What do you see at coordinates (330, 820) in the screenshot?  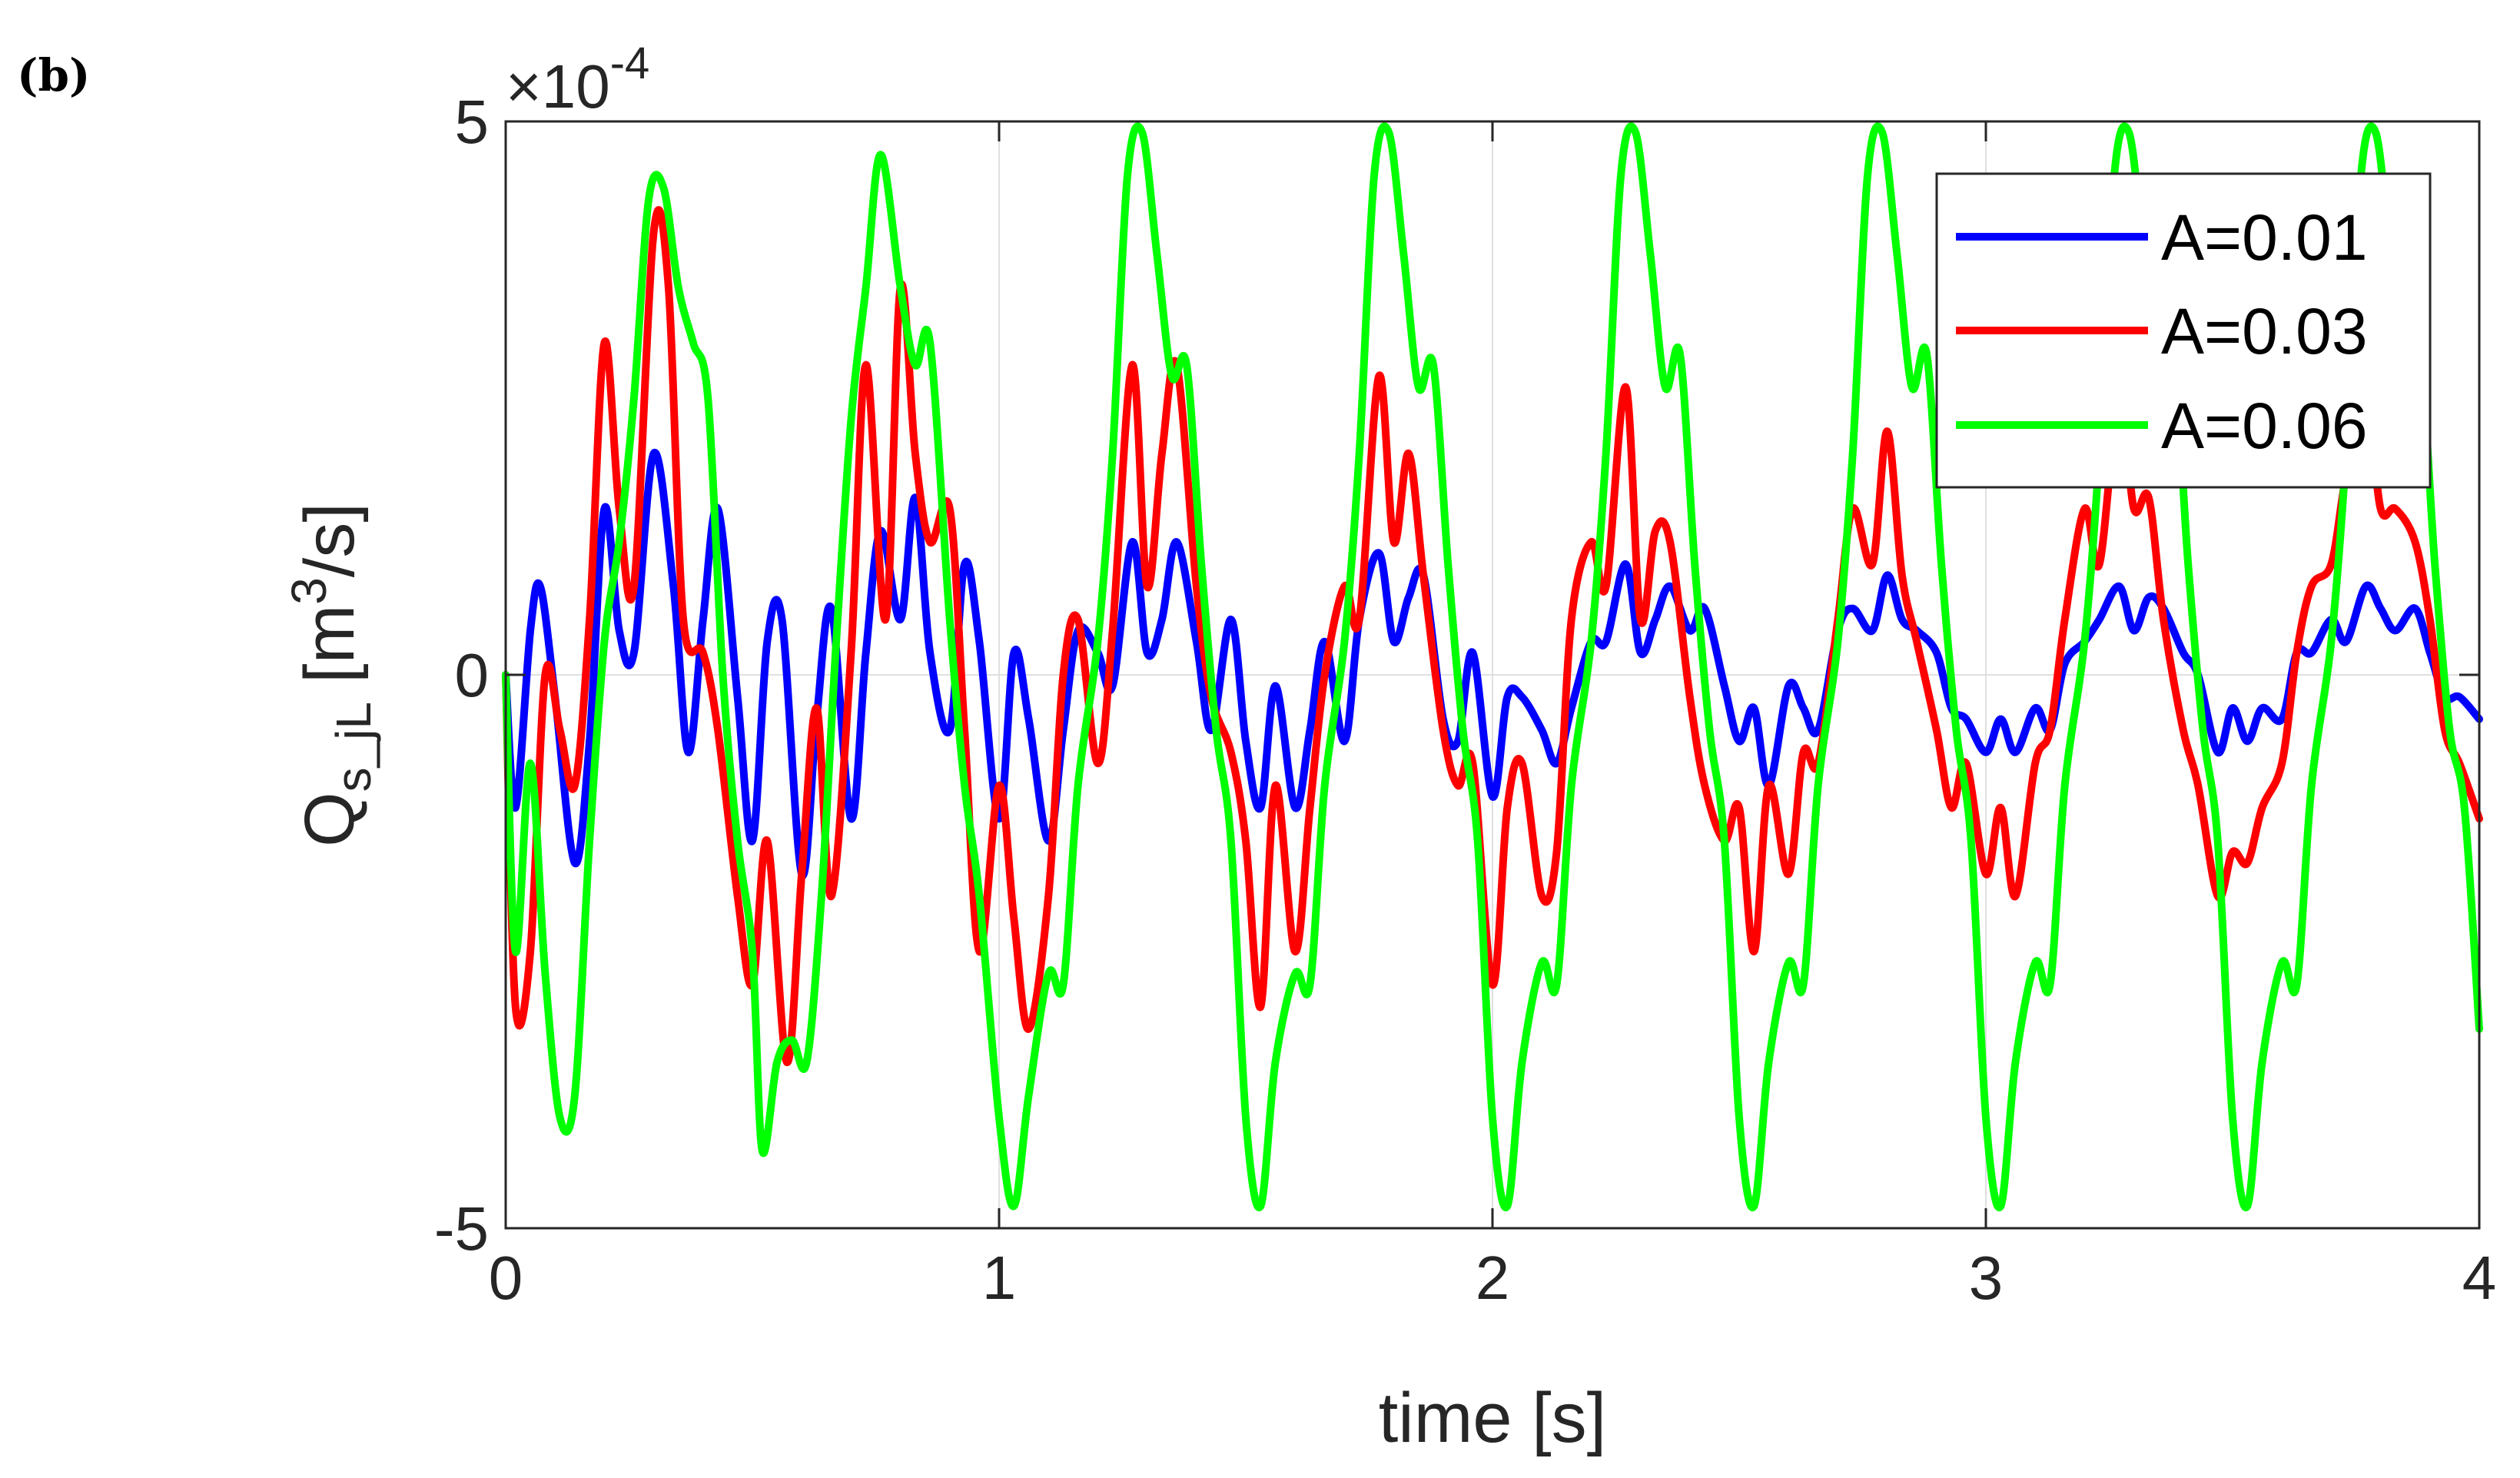 I see `y-label-main: Q` at bounding box center [330, 820].